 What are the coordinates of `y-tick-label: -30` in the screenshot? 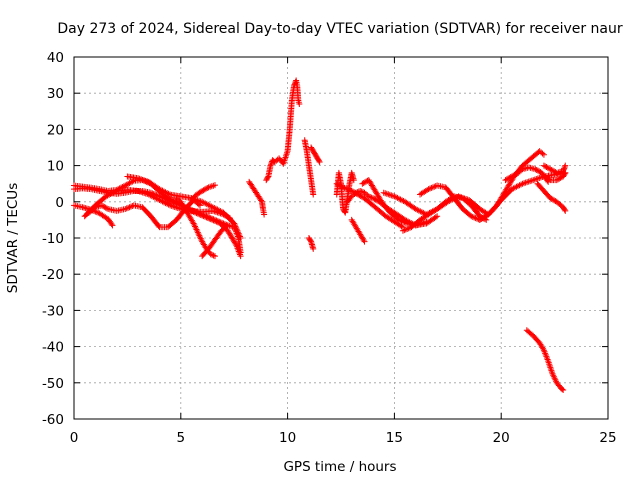 It's located at (53, 311).